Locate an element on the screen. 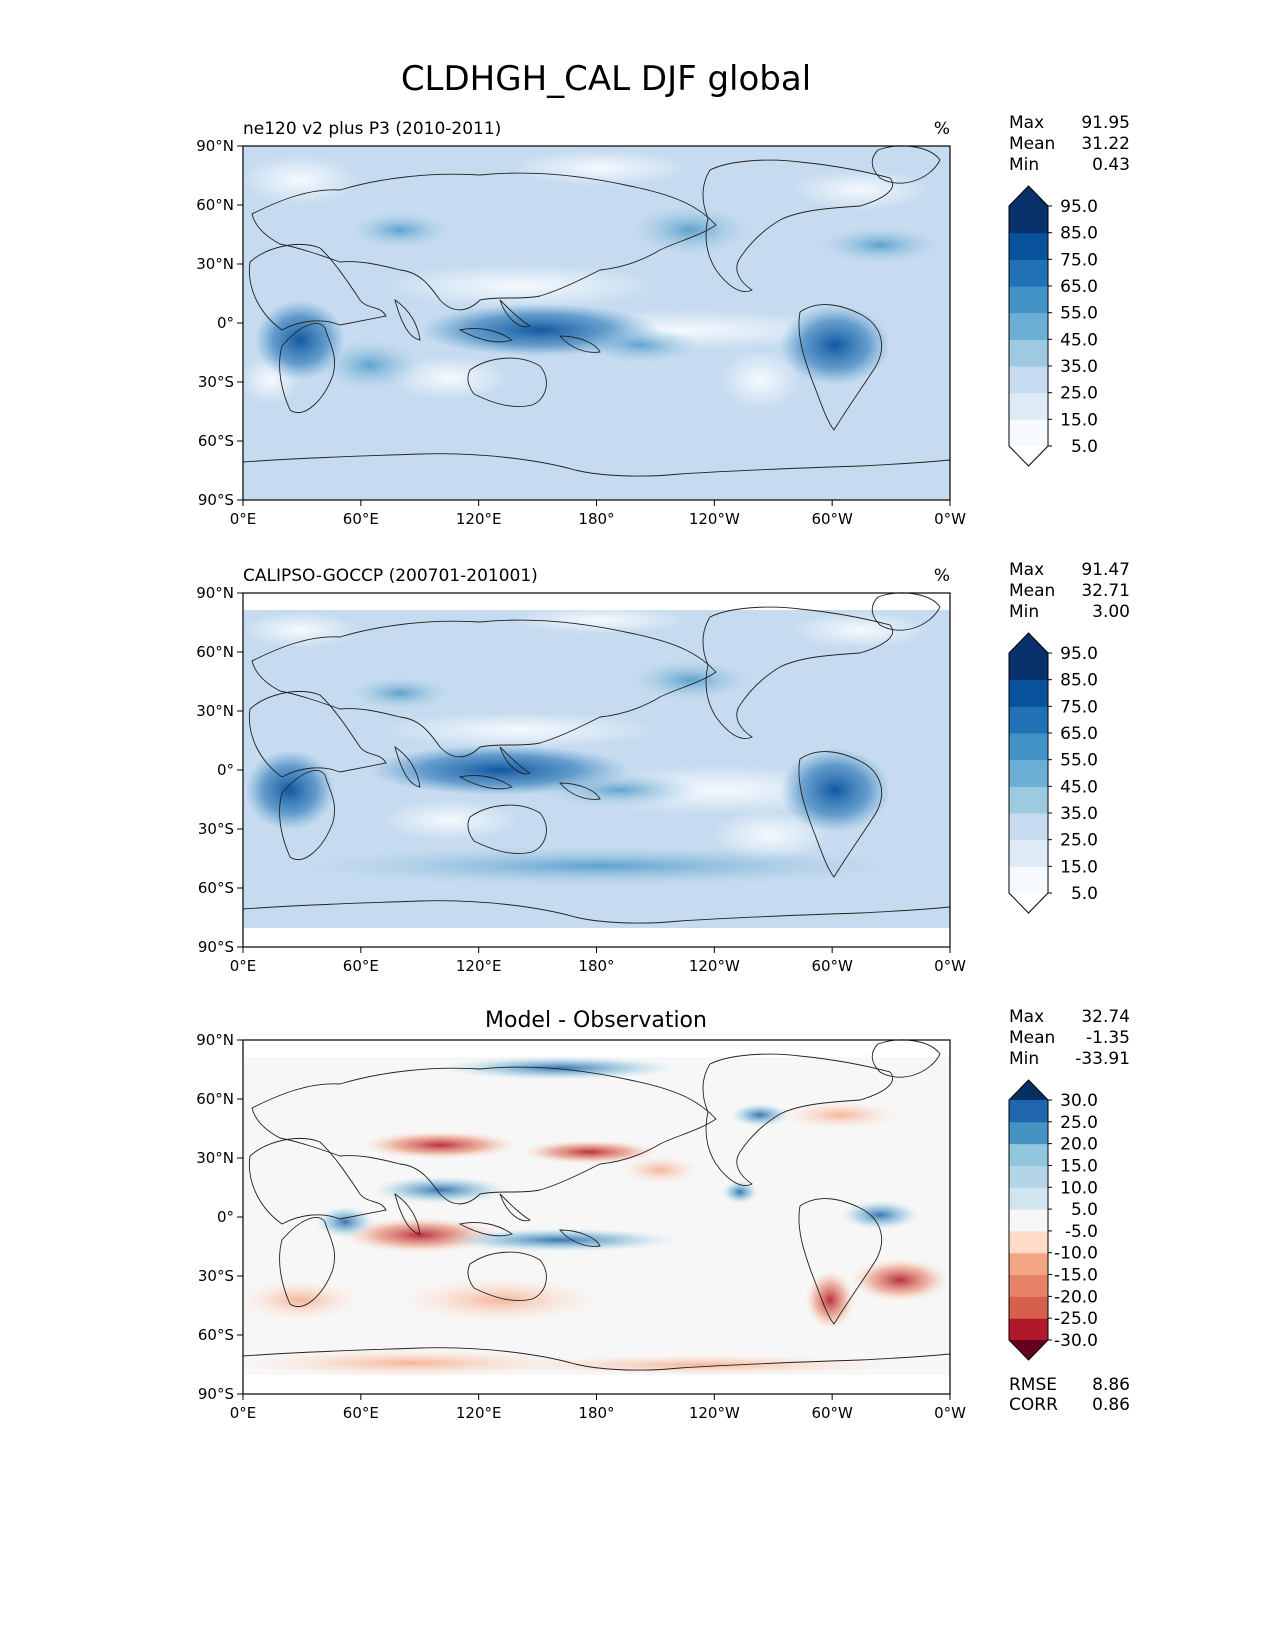  stat-value: 32.71 is located at coordinates (1105, 591).